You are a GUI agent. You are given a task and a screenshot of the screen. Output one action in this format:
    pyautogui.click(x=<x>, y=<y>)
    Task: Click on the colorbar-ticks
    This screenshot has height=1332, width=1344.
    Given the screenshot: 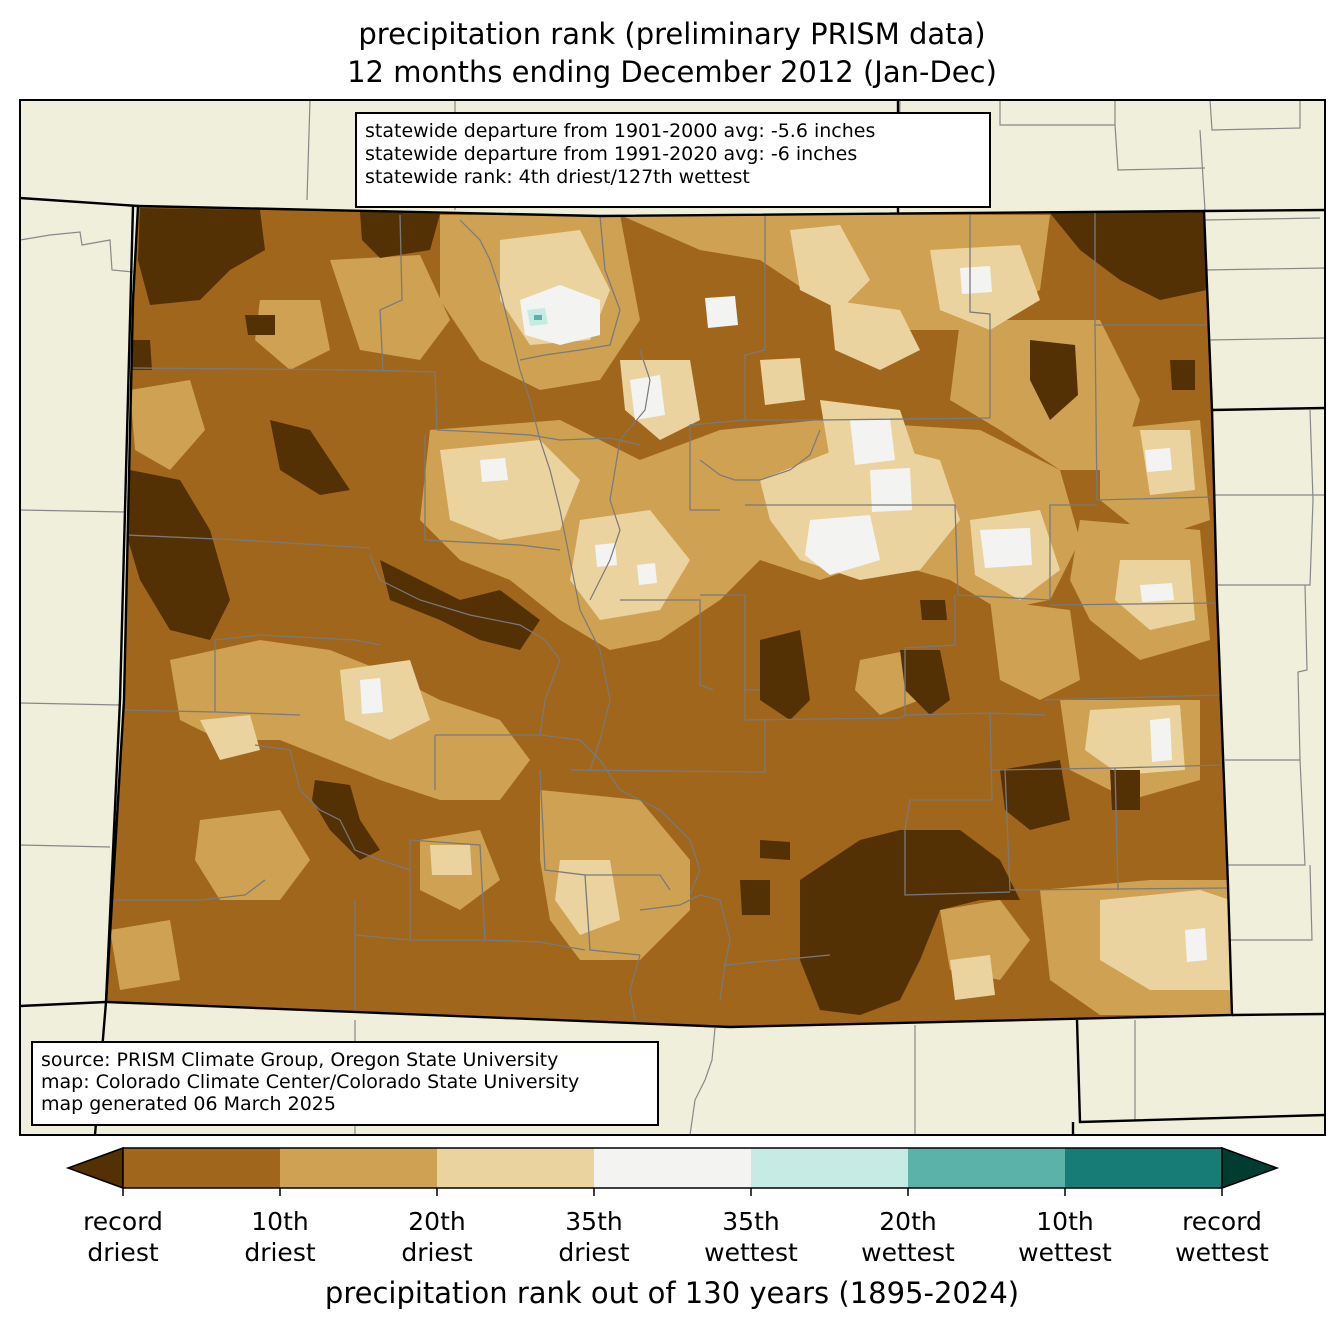 What is the action you would take?
    pyautogui.click(x=672, y=1192)
    